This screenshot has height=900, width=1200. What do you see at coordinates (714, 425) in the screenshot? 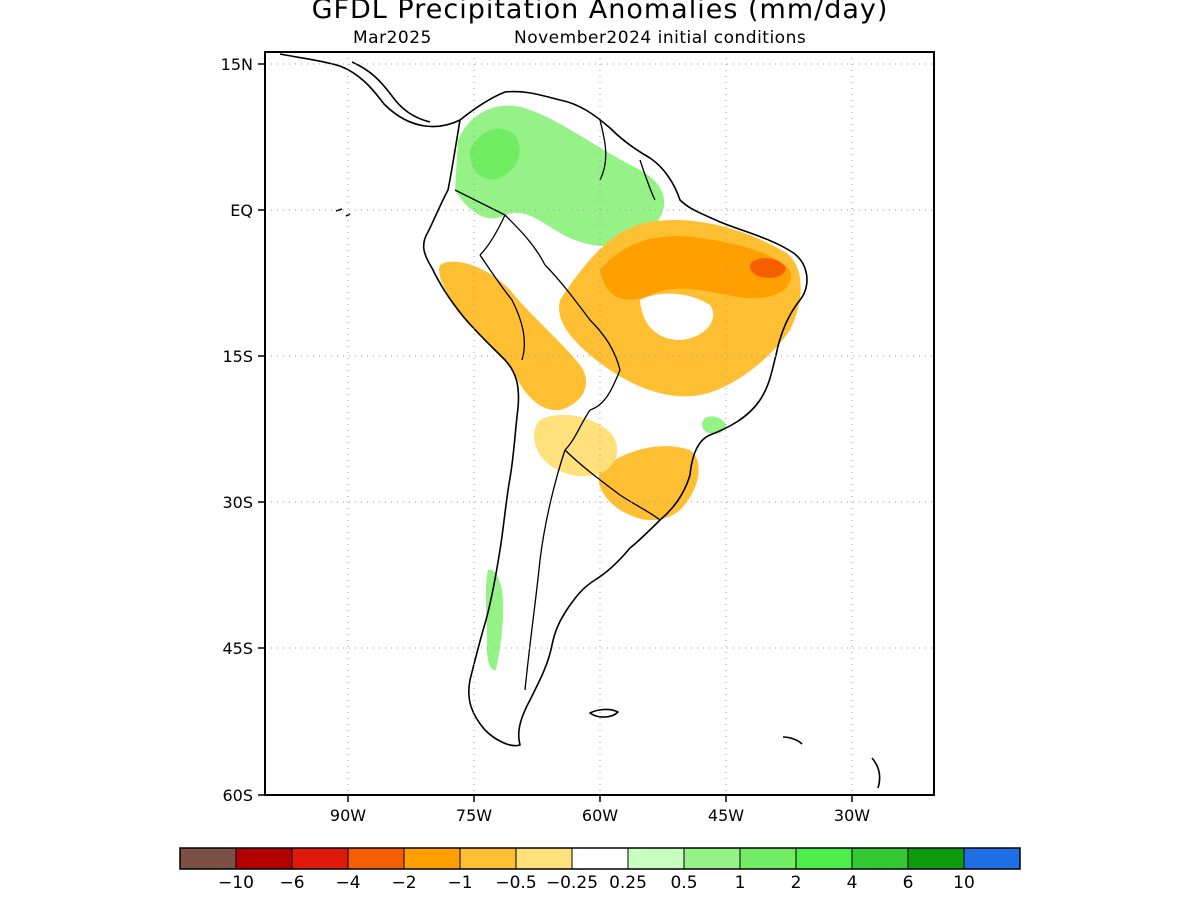
I see `wet-anomaly-se-brazil` at bounding box center [714, 425].